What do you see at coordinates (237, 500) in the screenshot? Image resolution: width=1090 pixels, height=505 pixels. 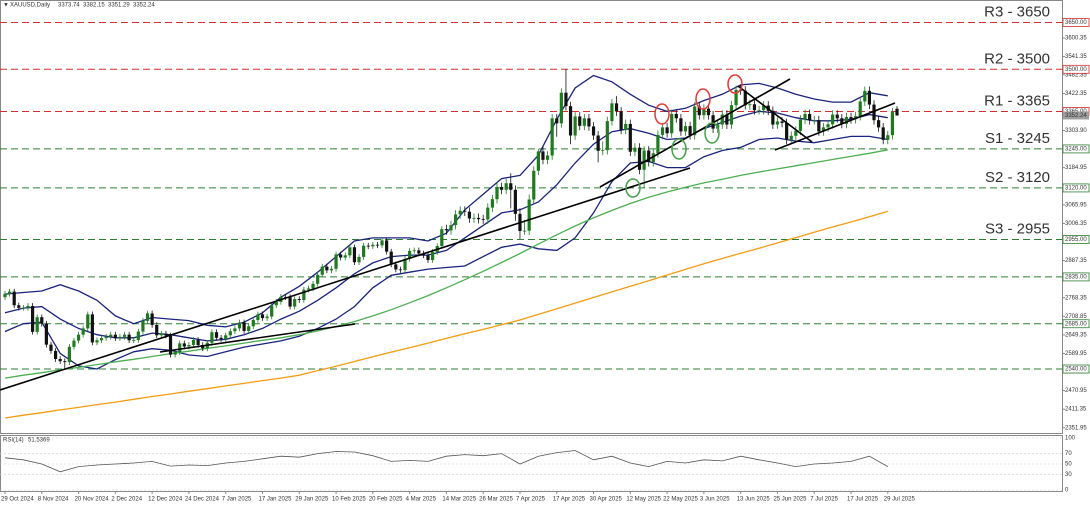 I see `x-tick-label: 7 Jan 2025` at bounding box center [237, 500].